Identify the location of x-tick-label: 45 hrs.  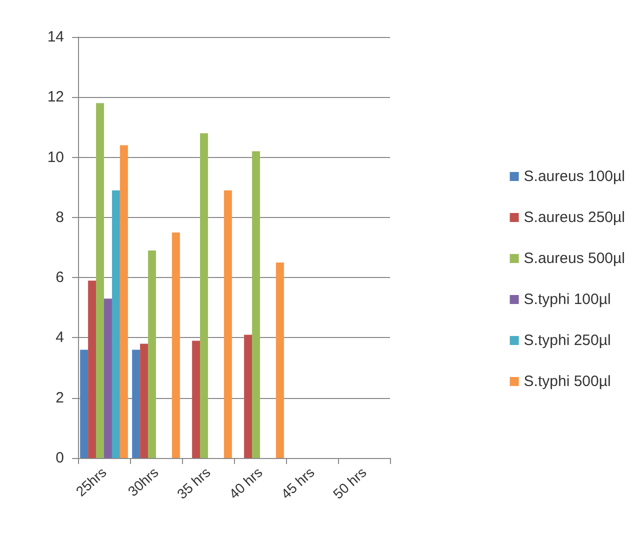
(298, 483).